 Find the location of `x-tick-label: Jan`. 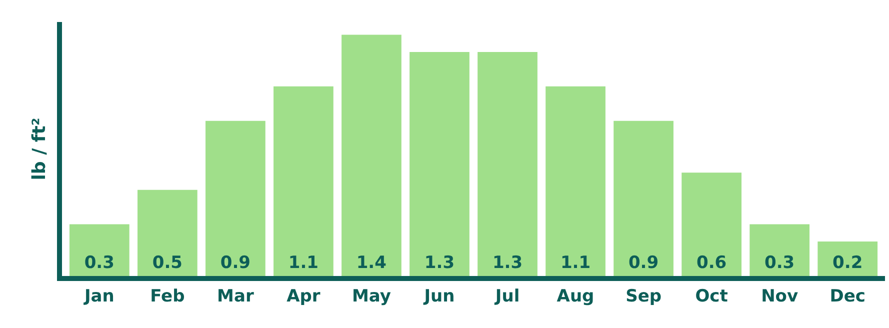

x-tick-label: Jan is located at coordinates (98, 296).